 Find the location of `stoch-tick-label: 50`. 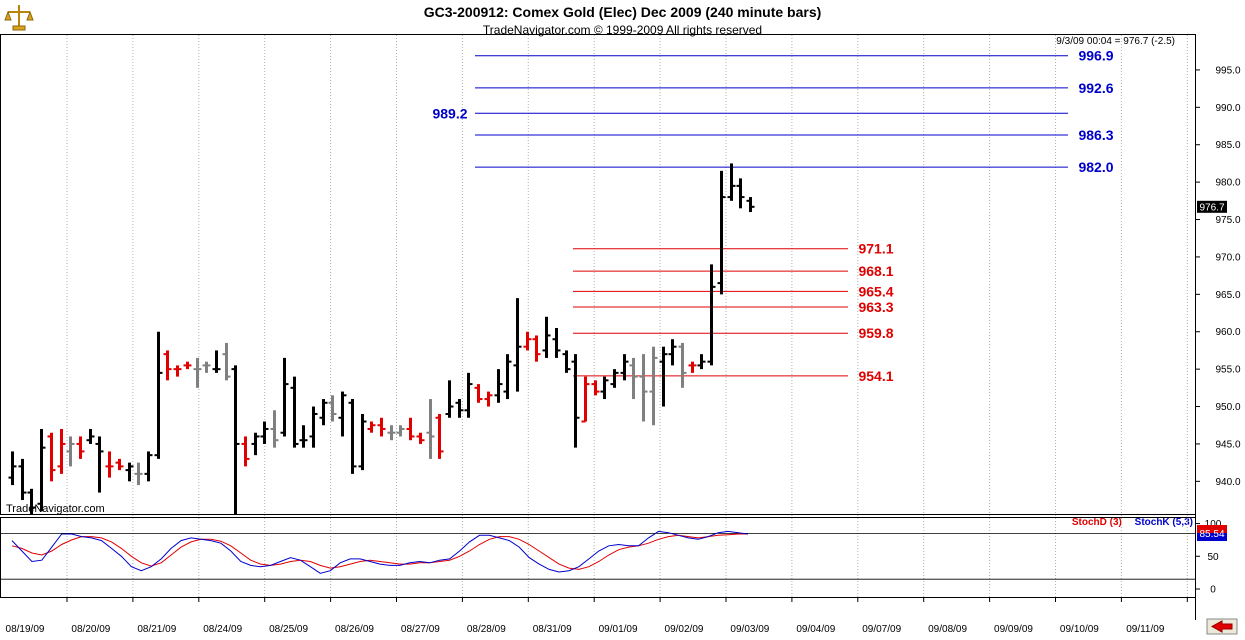

stoch-tick-label: 50 is located at coordinates (1213, 557).